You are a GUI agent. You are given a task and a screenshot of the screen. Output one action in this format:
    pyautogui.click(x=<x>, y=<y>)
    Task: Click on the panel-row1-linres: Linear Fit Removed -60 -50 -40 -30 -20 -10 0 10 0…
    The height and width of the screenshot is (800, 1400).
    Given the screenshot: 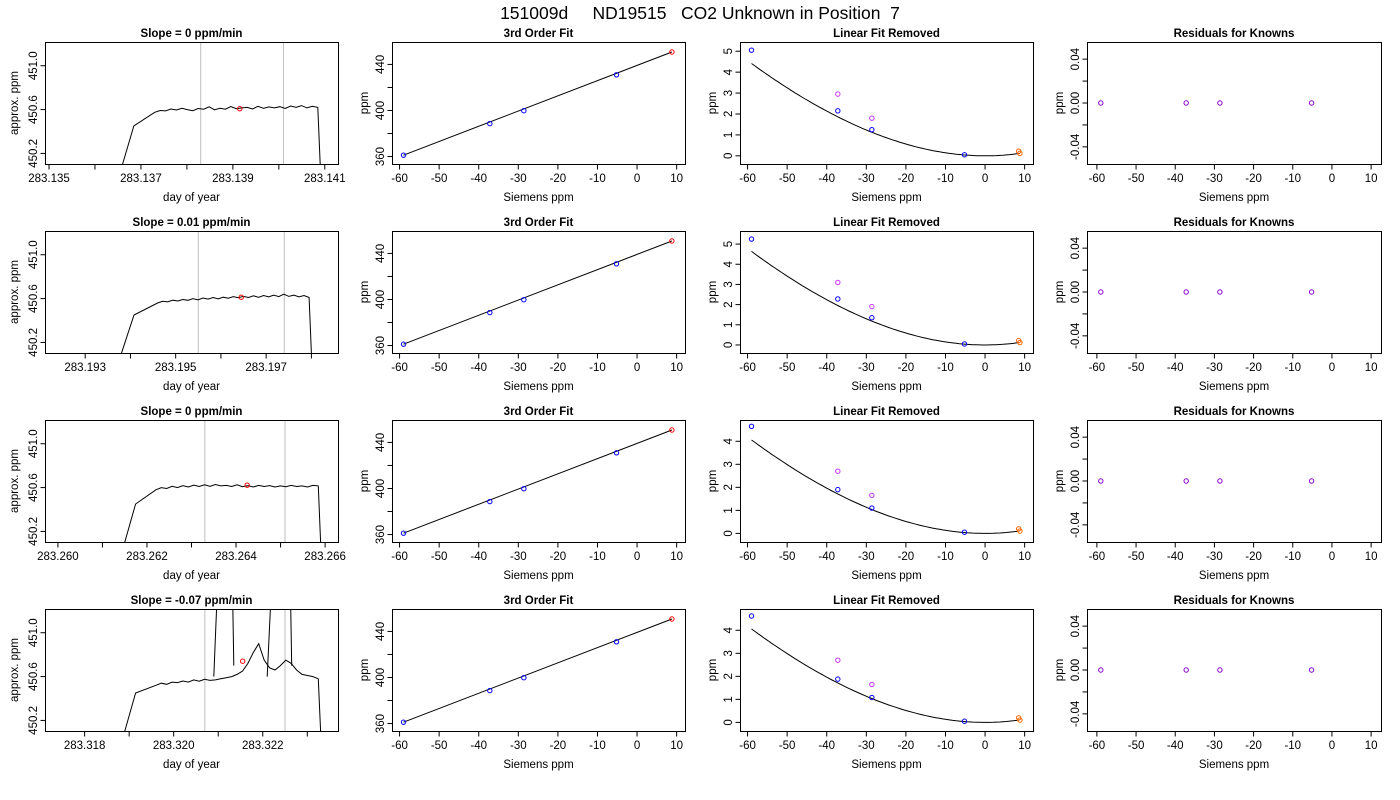 What is the action you would take?
    pyautogui.click(x=870, y=116)
    